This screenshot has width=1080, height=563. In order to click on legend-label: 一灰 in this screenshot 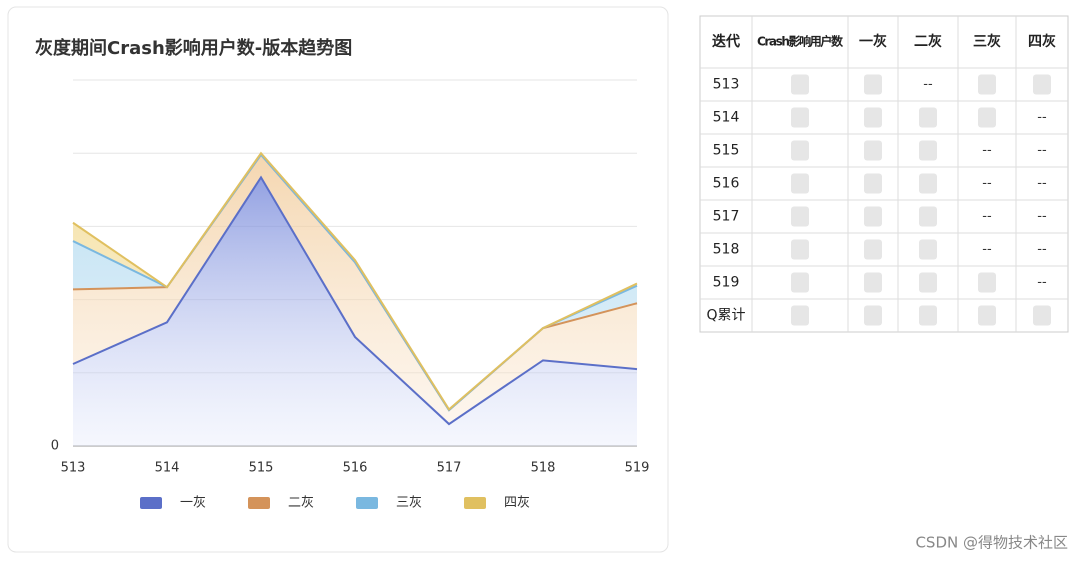, I will do `click(193, 503)`.